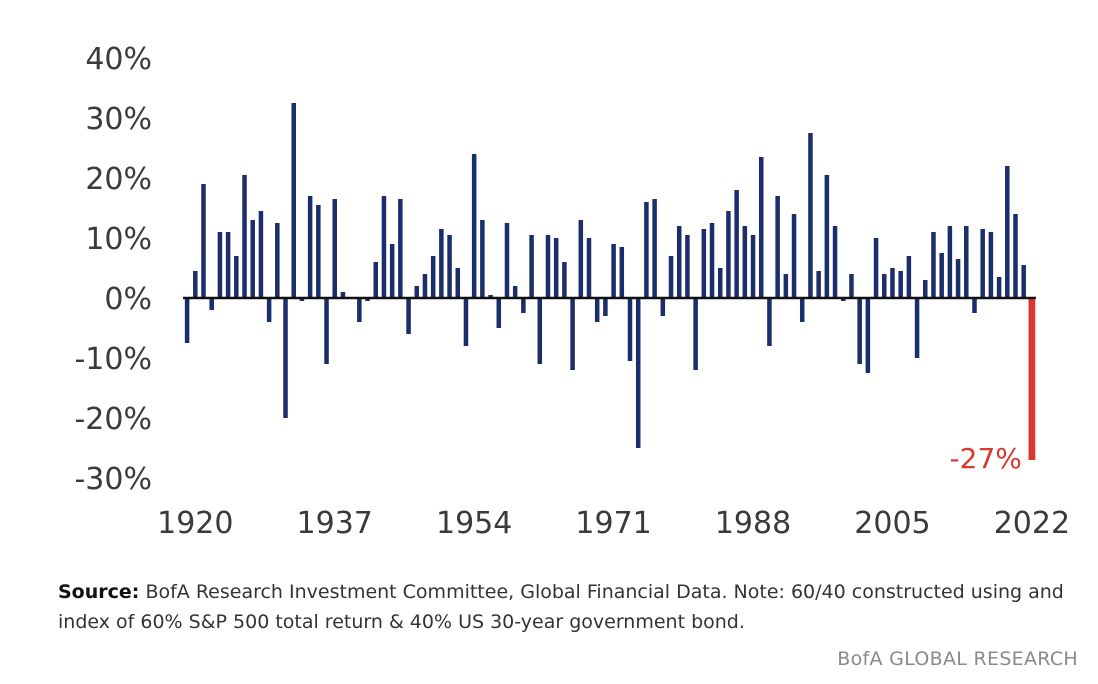  Describe the element at coordinates (986, 458) in the screenshot. I see `callout-label: -27%` at that location.